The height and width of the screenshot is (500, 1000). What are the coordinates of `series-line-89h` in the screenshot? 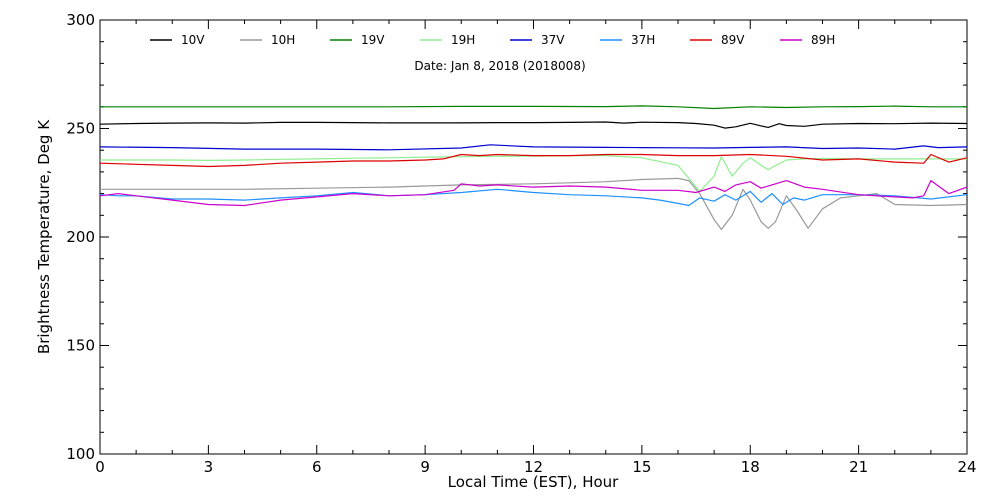 It's located at (533, 193).